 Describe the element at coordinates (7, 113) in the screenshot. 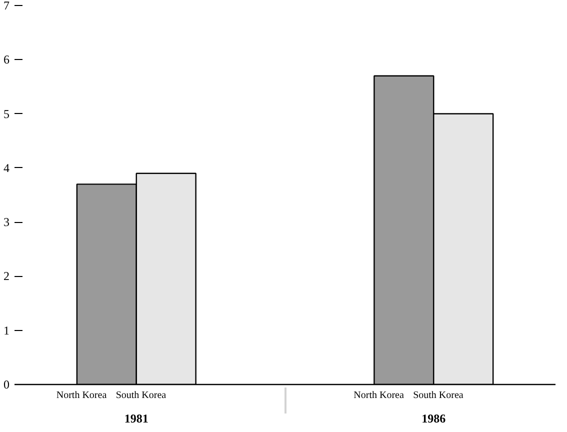

I see `y-tick-label: 5` at that location.